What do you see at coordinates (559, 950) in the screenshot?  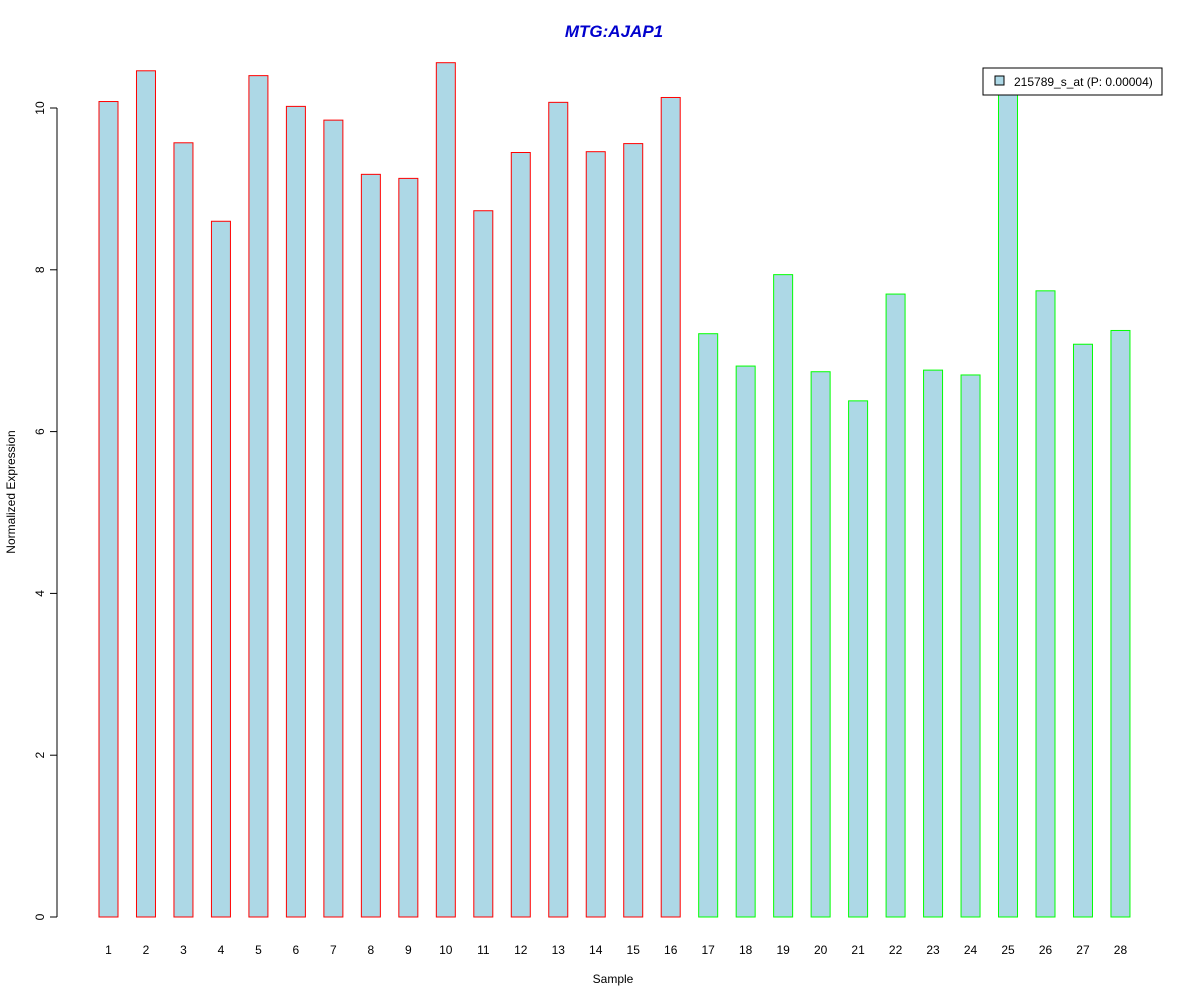 I see `x-tick-label: 13` at bounding box center [559, 950].